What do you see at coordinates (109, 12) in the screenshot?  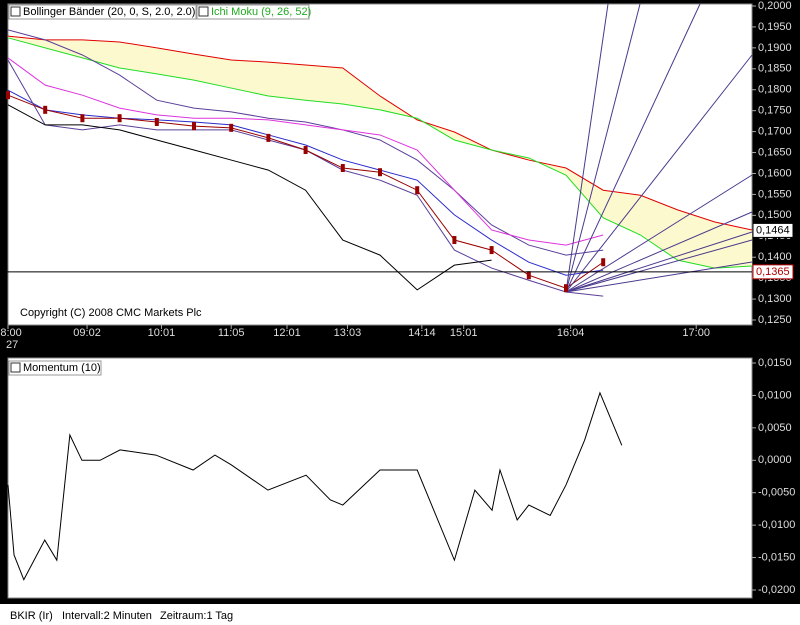 I see `legend-entry: Bollinger Bänder (20, 0, S, 2.0, 2.0)` at bounding box center [109, 12].